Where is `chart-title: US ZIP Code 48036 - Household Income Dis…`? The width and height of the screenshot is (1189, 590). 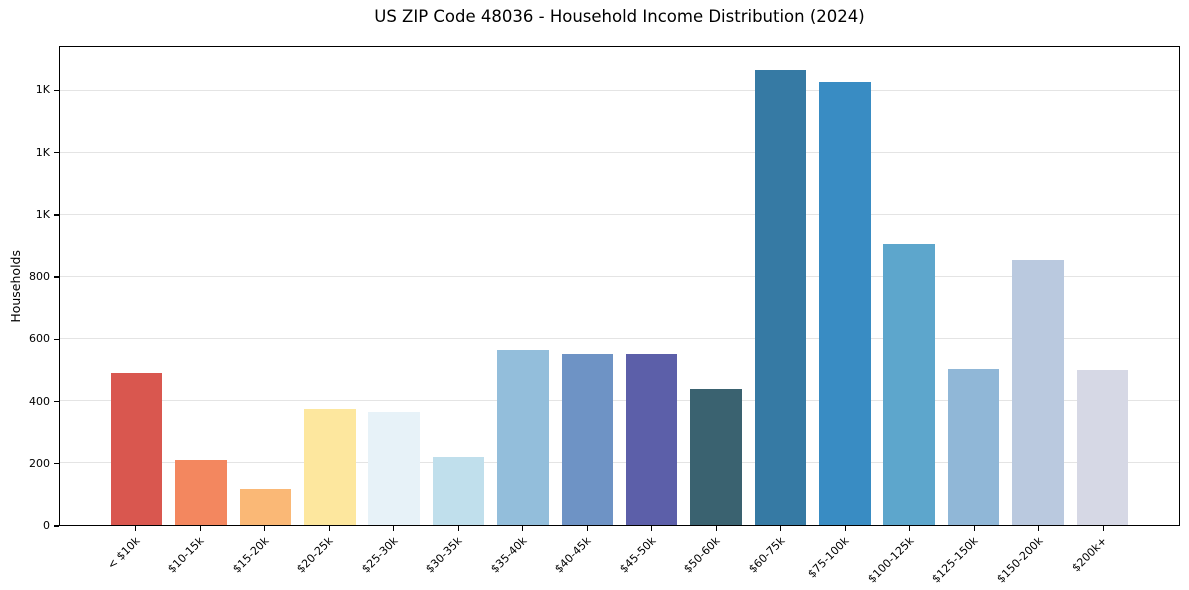
chart-title: US ZIP Code 48036 - Household Income Dis… is located at coordinates (619, 16).